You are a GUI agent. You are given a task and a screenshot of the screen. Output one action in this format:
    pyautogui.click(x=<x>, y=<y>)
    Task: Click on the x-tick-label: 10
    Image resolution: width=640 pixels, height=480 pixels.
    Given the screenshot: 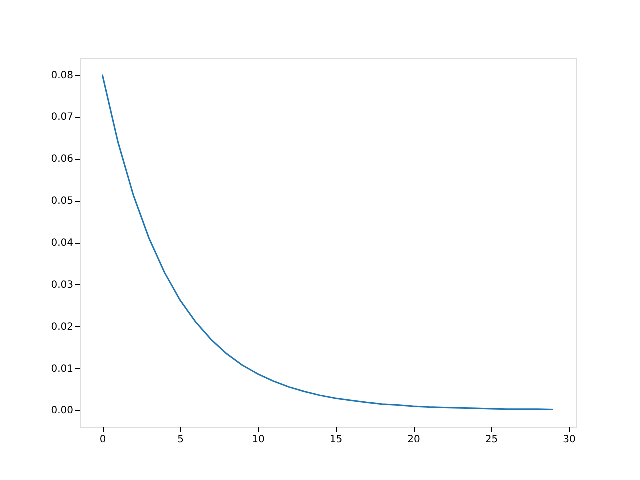 What is the action you would take?
    pyautogui.click(x=258, y=440)
    